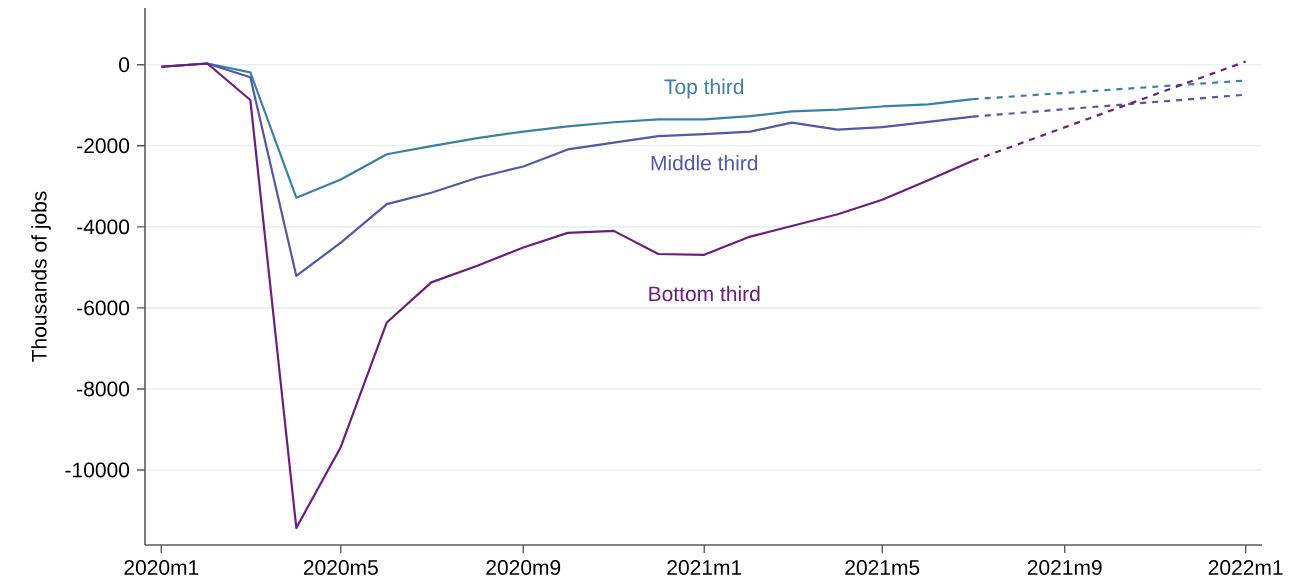 This screenshot has width=1291, height=588. I want to click on x-tick-label: 2020m9, so click(523, 567).